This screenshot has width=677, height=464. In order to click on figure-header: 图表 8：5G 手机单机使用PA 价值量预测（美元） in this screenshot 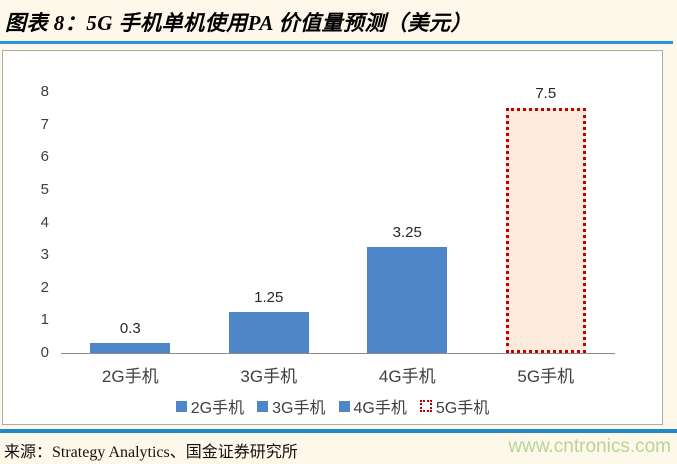, I will do `click(338, 20)`.